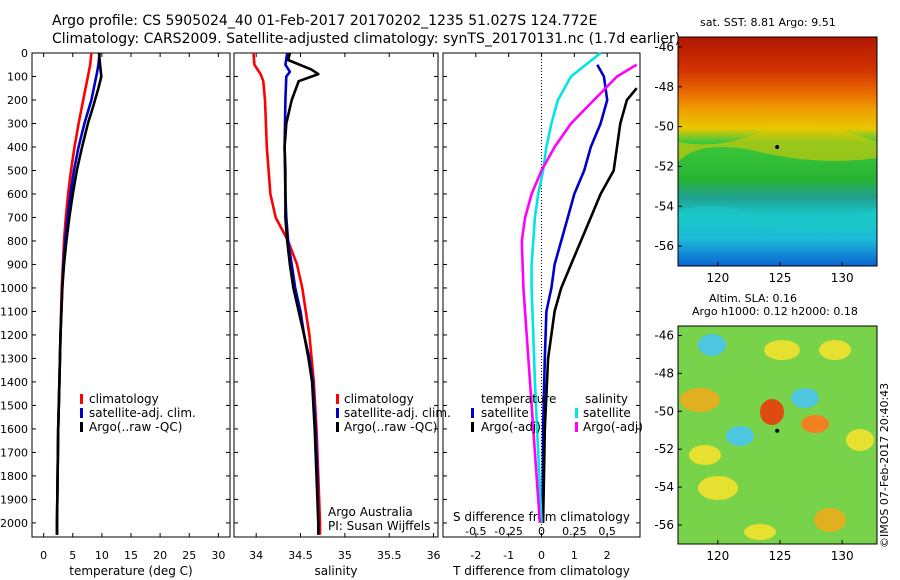  What do you see at coordinates (508, 555) in the screenshot?
I see `x-tick-label: -1` at bounding box center [508, 555].